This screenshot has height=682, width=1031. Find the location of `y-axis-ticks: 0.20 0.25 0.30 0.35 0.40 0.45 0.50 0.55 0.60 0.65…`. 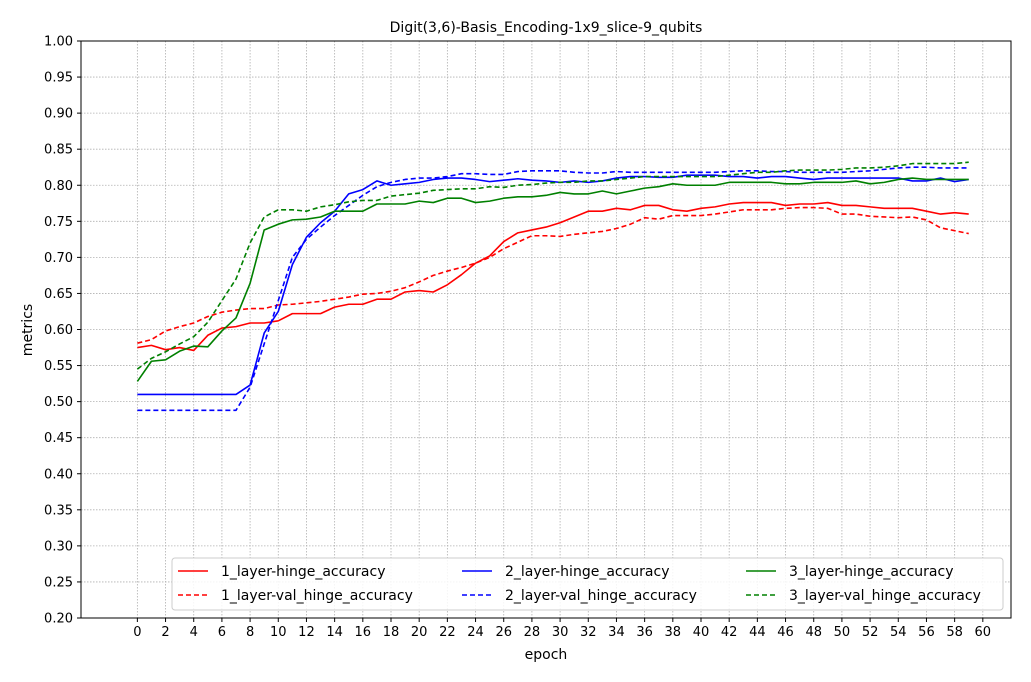

y-axis-ticks: 0.20 0.25 0.30 0.35 0.40 0.45 0.50 0.55 0.60 0.65… is located at coordinates (62, 331).